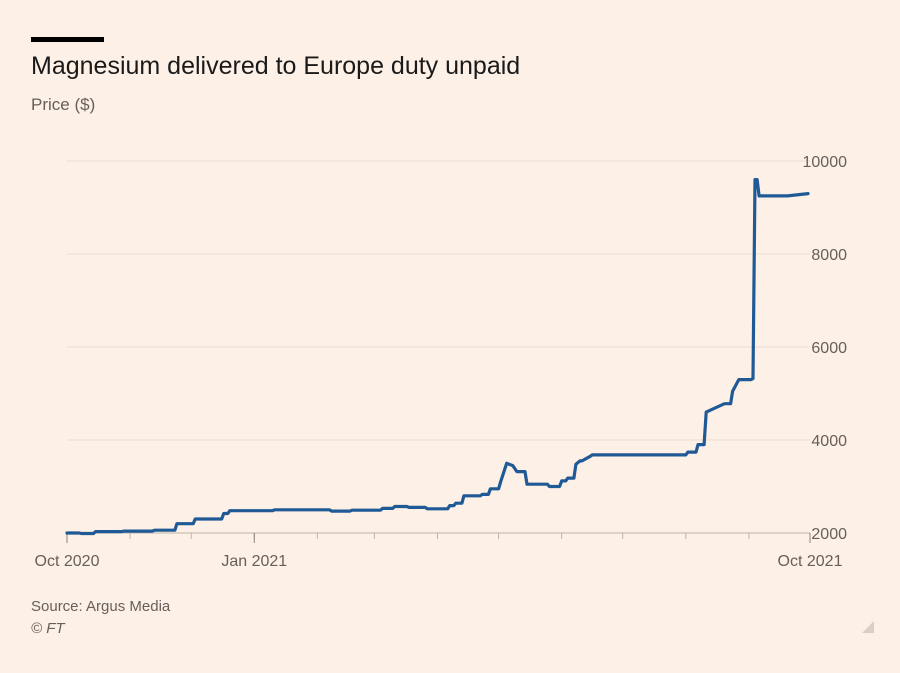 This screenshot has height=673, width=900. Describe the element at coordinates (48, 628) in the screenshot. I see `copyright: © FT` at that location.